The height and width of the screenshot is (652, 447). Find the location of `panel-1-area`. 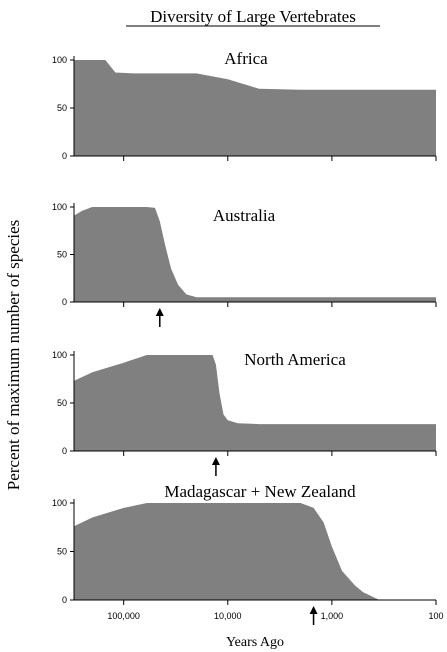

panel-1-area is located at coordinates (255, 108).